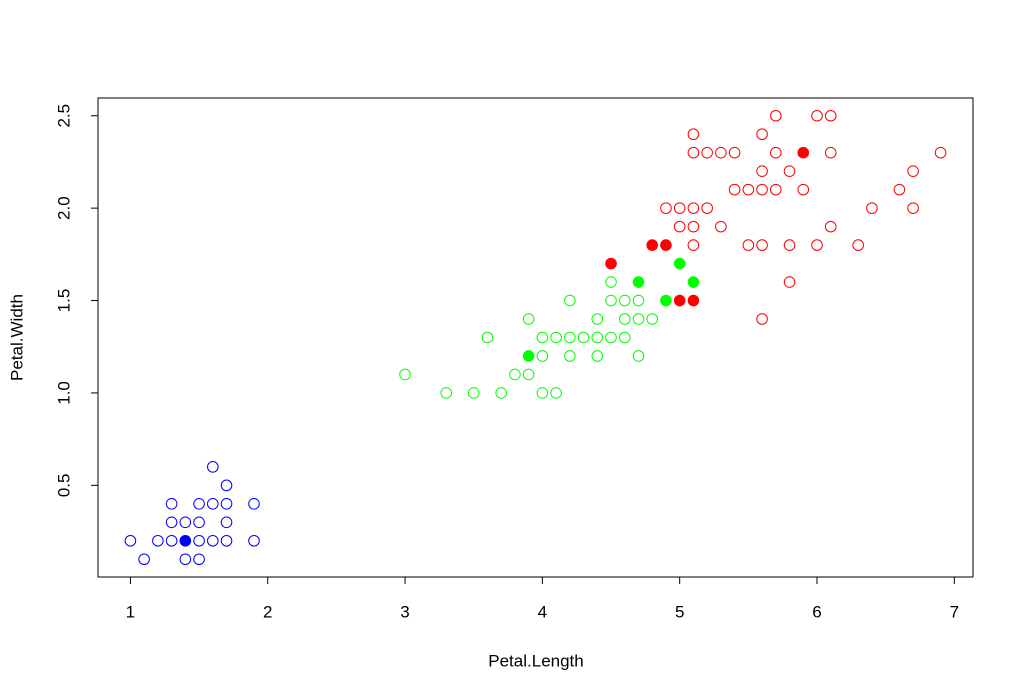 The height and width of the screenshot is (700, 1024). I want to click on x-tick-label: 2, so click(267, 611).